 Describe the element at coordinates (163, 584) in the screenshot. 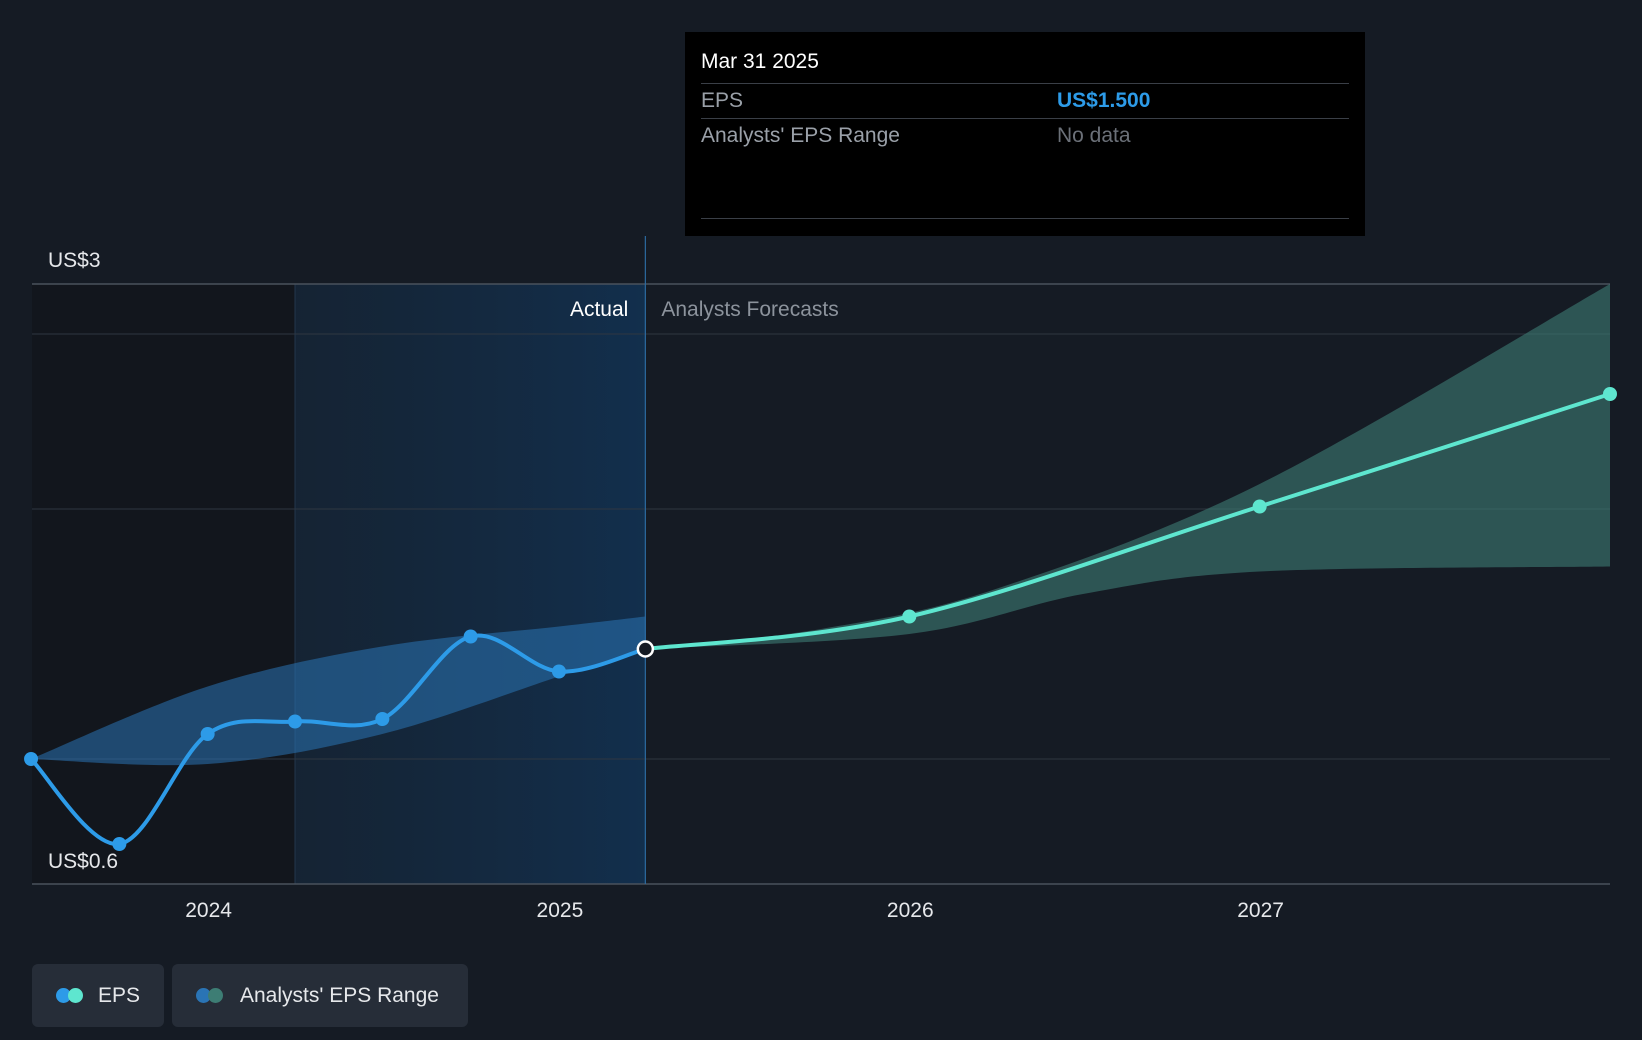

I see `past-background` at that location.